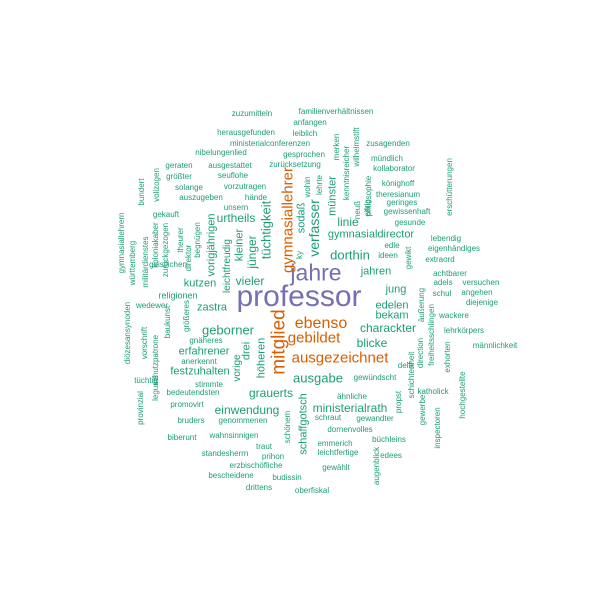 This screenshot has width=600, height=600. I want to click on word-grosster: größter, so click(179, 176).